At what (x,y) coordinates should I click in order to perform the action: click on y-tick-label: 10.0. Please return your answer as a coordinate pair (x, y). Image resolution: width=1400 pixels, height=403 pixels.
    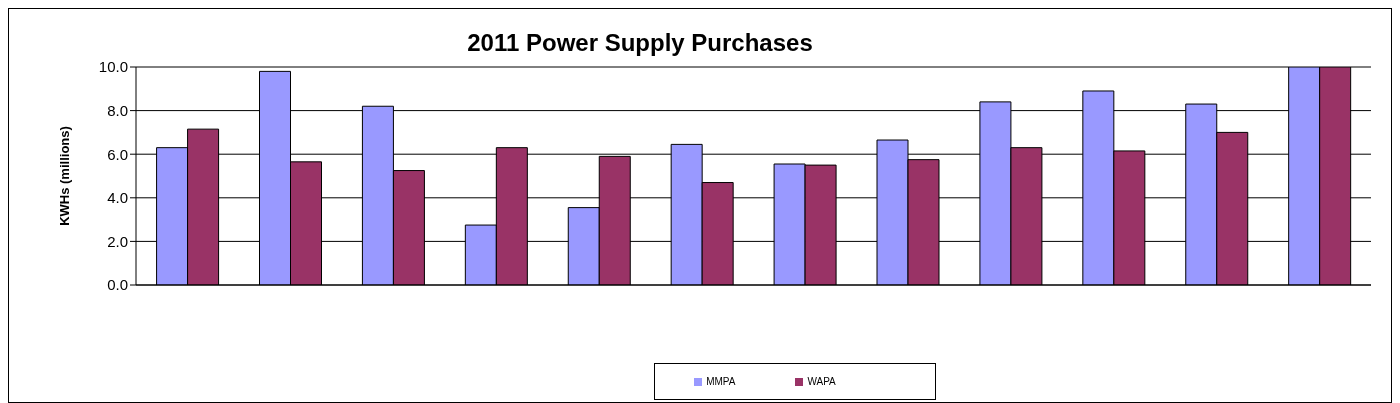
    Looking at the image, I should click on (113, 67).